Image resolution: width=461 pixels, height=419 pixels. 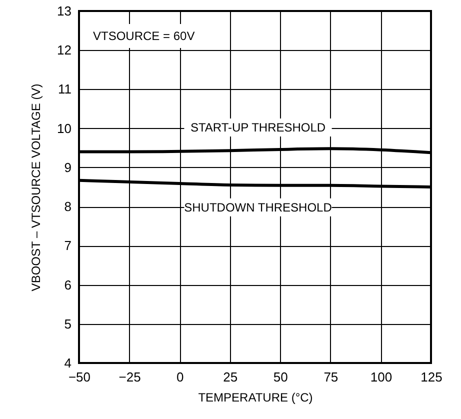 I want to click on y-axis-title: VBOOST – VTSOURCE VOLTAGE (V), so click(x=36, y=188).